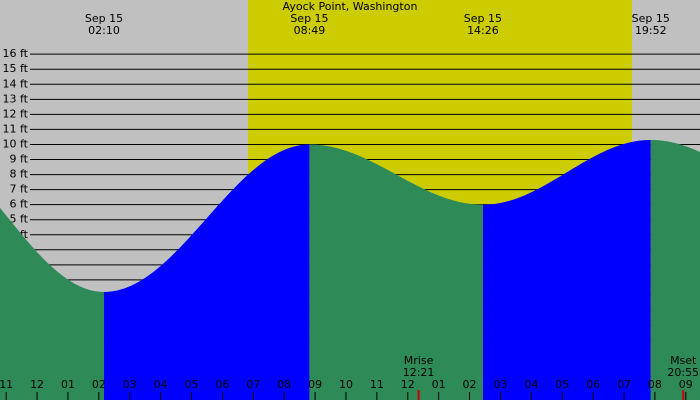 This screenshot has height=404, width=700. Describe the element at coordinates (16, 143) in the screenshot. I see `y-tick-label: 10 ft` at that location.